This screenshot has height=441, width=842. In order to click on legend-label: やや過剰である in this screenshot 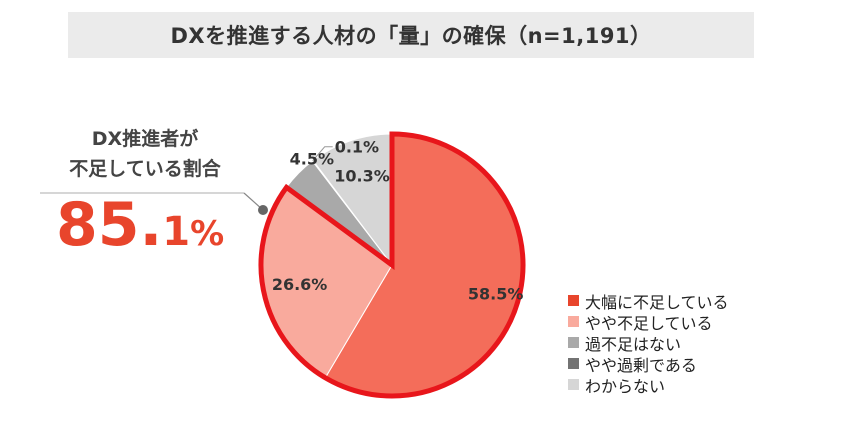, I will do `click(641, 365)`.